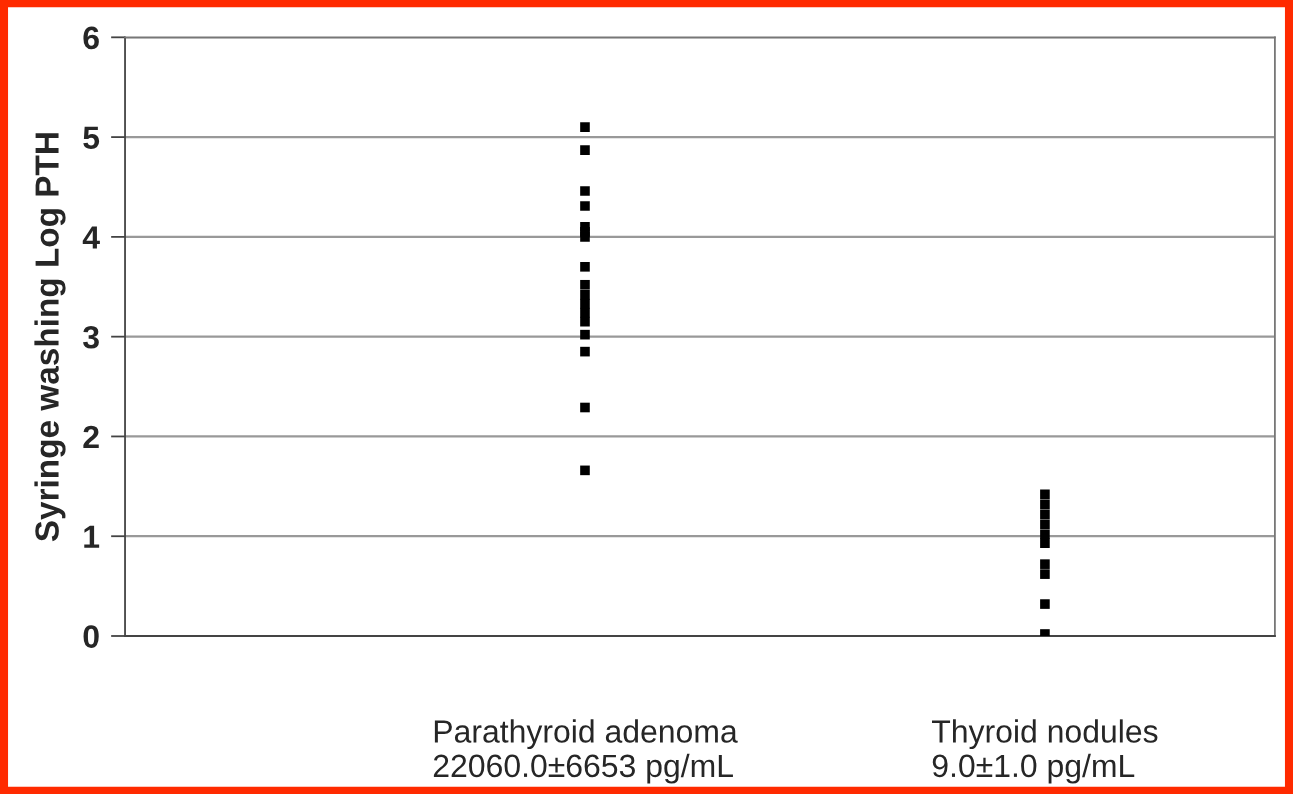 This screenshot has height=794, width=1293. I want to click on y-tick-label: 3, so click(91, 337).